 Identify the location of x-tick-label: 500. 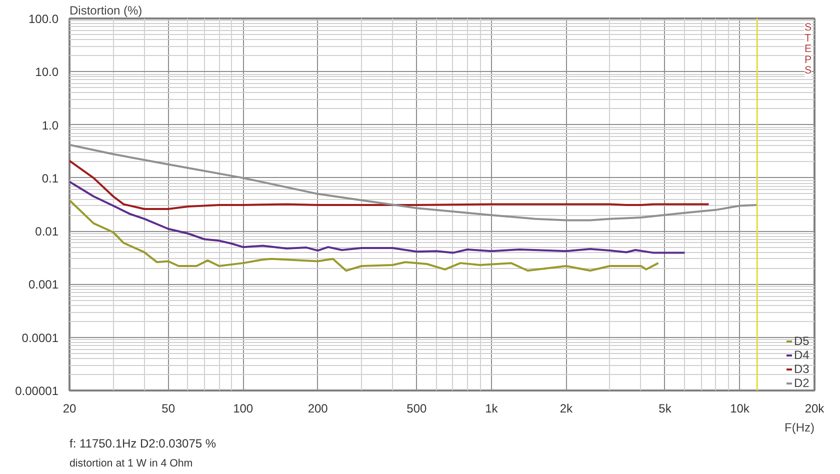
(416, 409).